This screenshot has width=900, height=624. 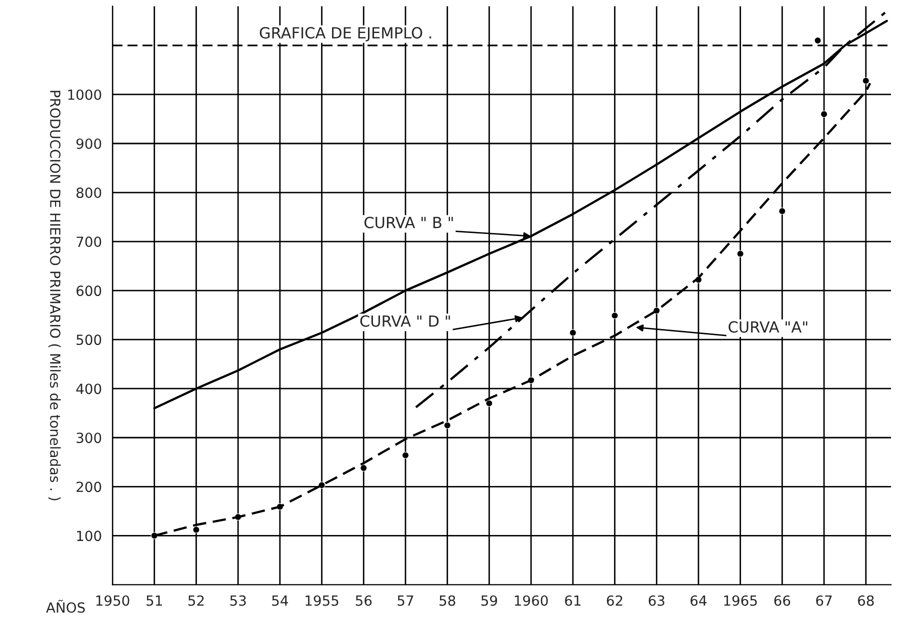 I want to click on y-tick-label: 300, so click(x=89, y=438).